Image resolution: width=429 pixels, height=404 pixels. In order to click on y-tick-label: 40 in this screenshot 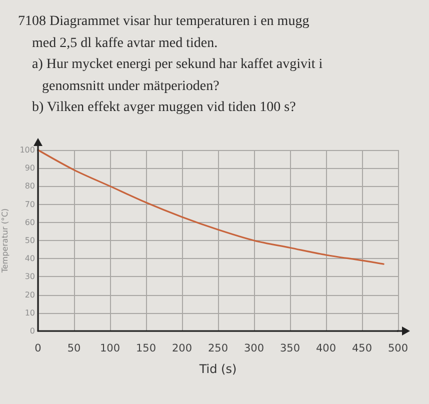, I will do `click(29, 259)`.